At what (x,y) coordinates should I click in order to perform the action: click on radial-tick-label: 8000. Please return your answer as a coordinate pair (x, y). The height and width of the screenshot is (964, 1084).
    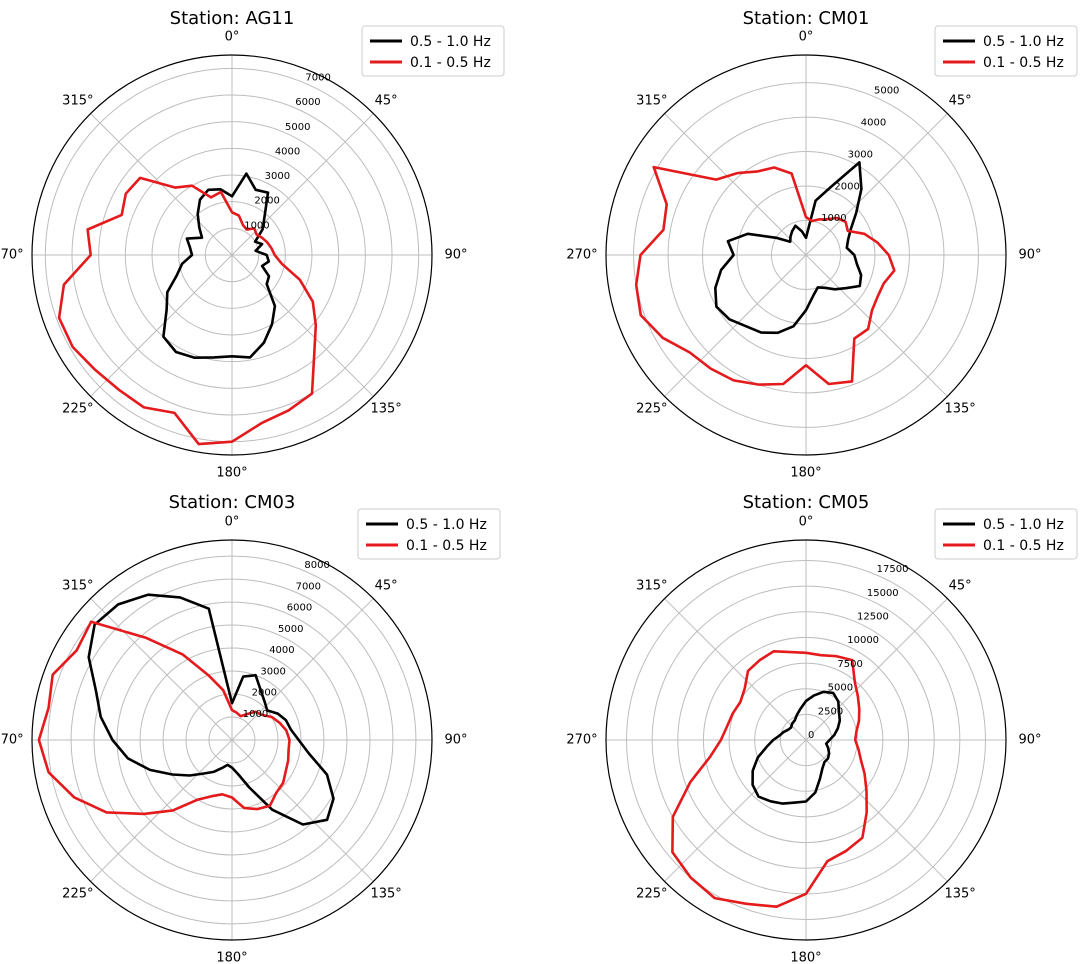
    Looking at the image, I should click on (316, 565).